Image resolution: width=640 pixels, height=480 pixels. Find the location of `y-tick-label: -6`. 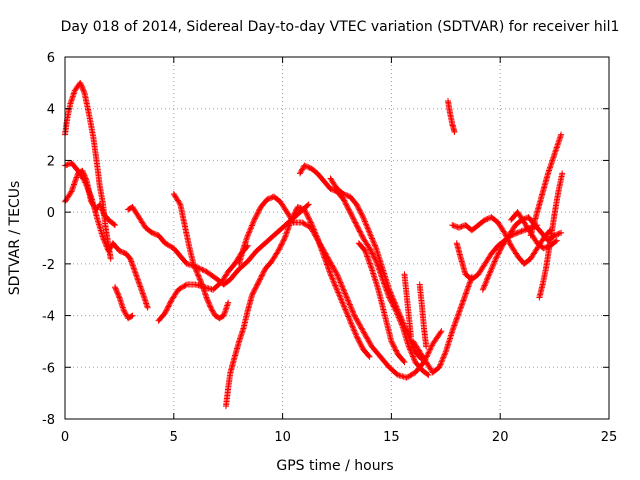

y-tick-label: -6 is located at coordinates (48, 368).